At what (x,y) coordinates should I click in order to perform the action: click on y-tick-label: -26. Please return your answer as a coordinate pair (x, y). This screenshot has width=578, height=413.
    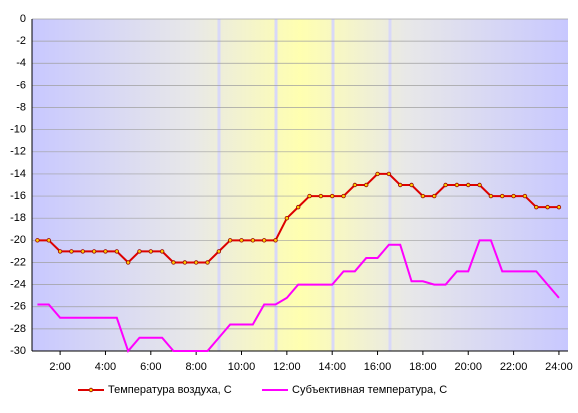
    Looking at the image, I should click on (18, 307).